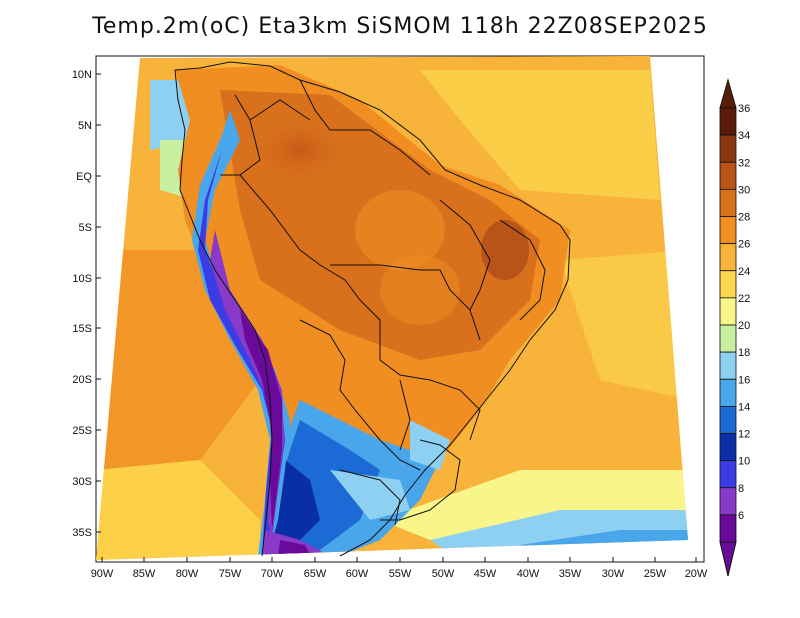 This screenshot has width=800, height=618. Describe the element at coordinates (82, 533) in the screenshot. I see `lat-label: 35S` at that location.